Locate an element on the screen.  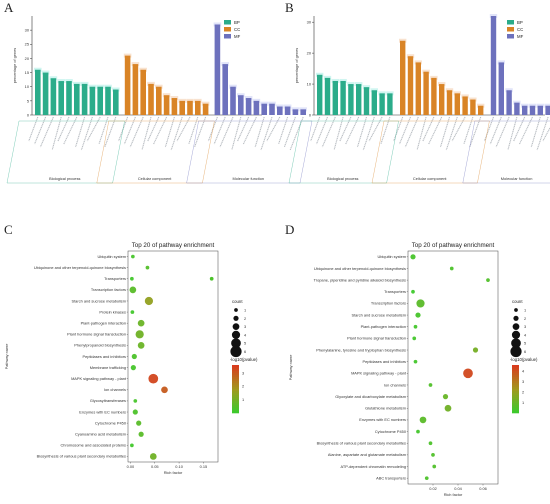
d-pathway-label: Plant-pathogen interaction is located at coordinates (383, 326).